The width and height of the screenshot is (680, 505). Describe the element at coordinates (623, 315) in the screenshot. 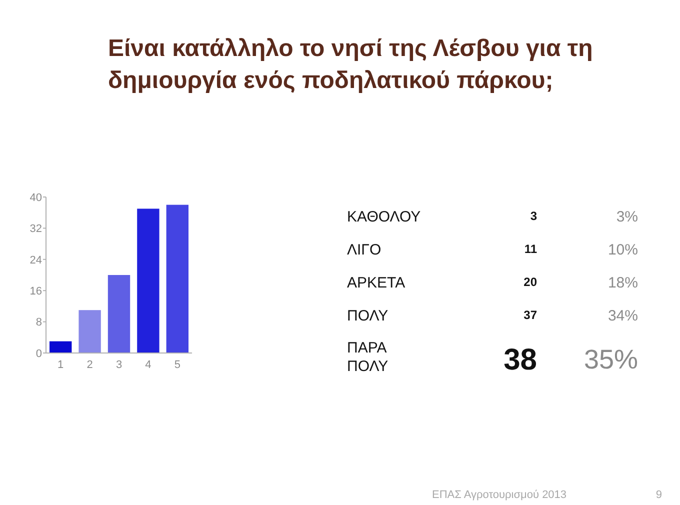

I see `data-label: 34%` at that location.